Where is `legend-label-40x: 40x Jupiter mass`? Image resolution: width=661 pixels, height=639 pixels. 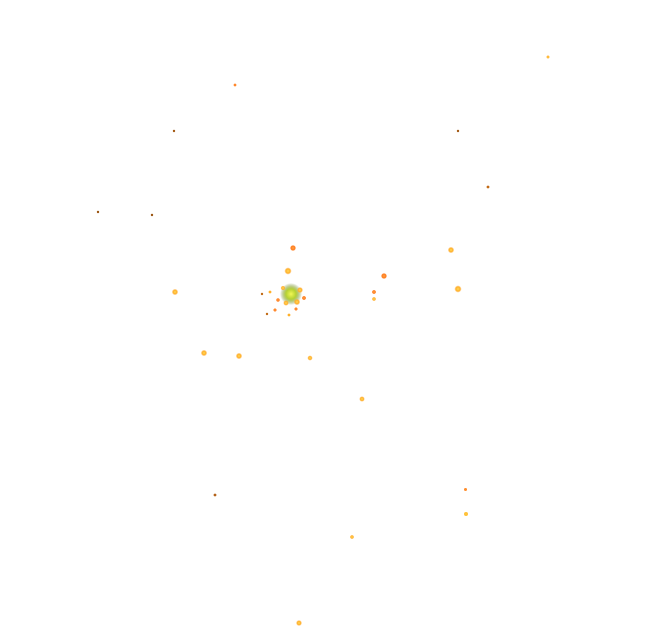 legend-label-40x: 40x Jupiter mass is located at coordinates (535, 491).